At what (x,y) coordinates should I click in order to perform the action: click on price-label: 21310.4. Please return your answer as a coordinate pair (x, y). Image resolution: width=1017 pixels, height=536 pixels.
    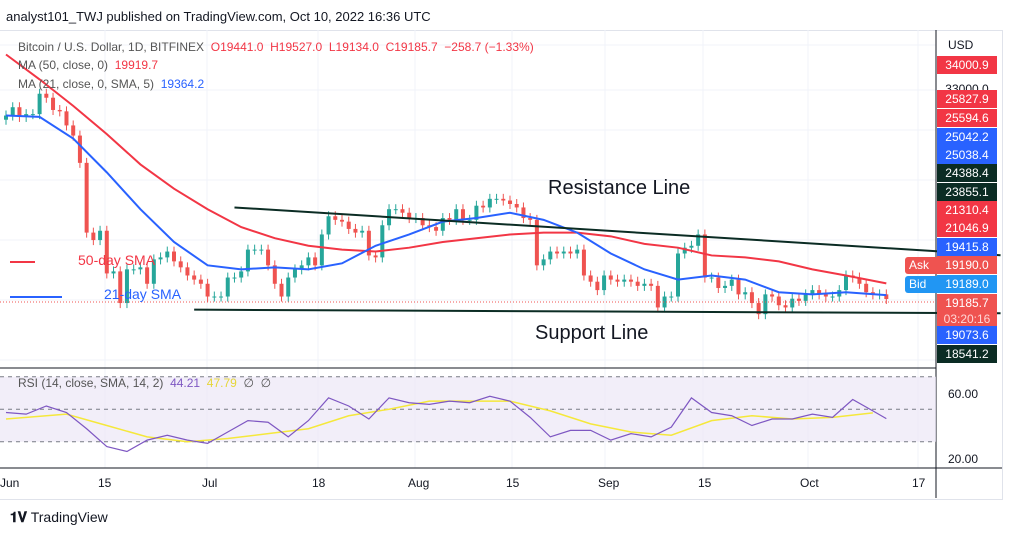
    Looking at the image, I should click on (967, 210).